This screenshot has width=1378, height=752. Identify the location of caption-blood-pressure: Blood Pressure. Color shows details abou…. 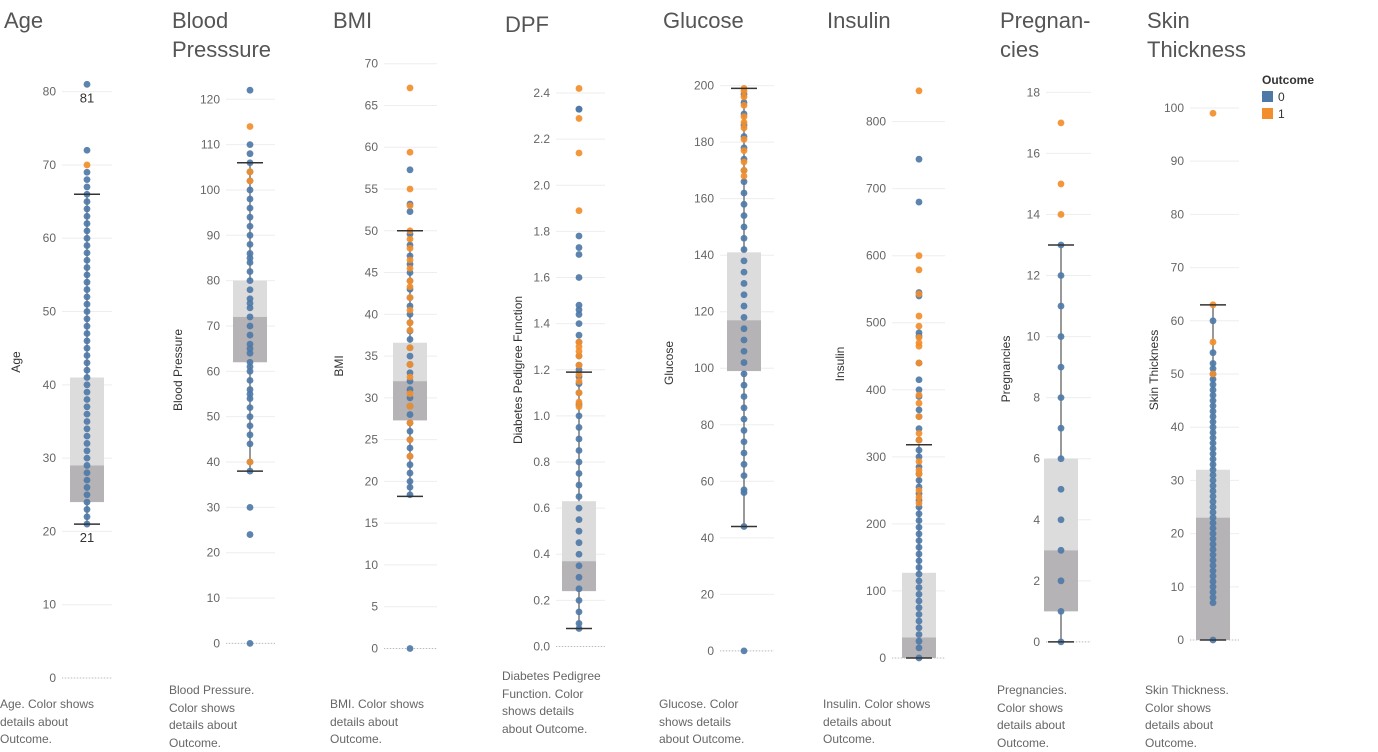
(212, 716).